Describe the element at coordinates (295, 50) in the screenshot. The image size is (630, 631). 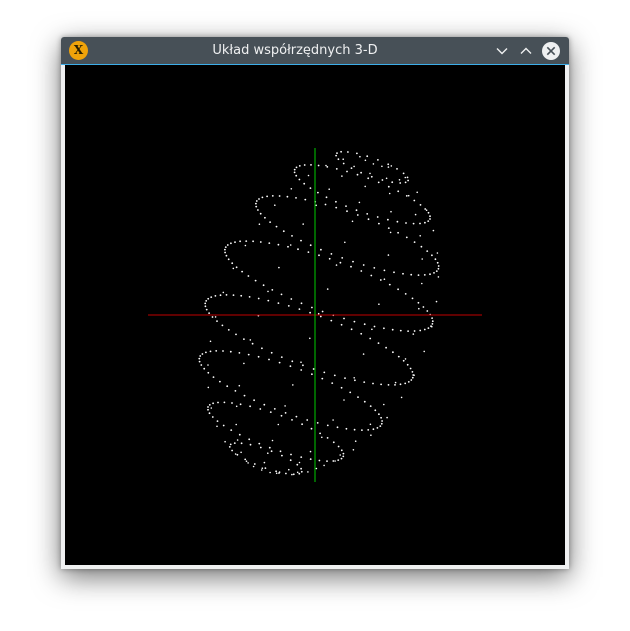
I see `window-title: Układ współrzędnych 3-D` at that location.